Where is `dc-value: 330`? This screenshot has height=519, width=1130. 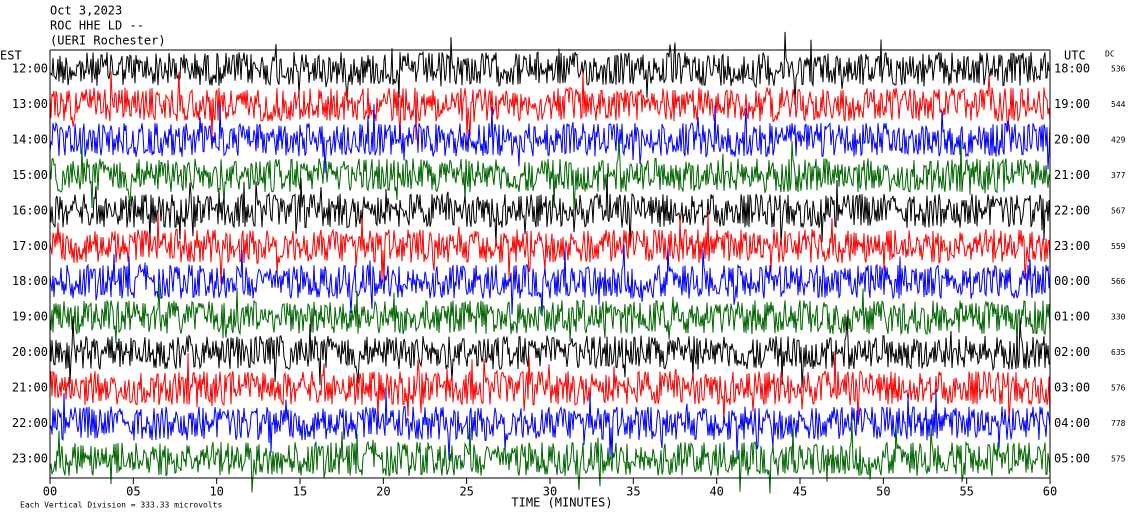 dc-value: 330 is located at coordinates (1118, 317).